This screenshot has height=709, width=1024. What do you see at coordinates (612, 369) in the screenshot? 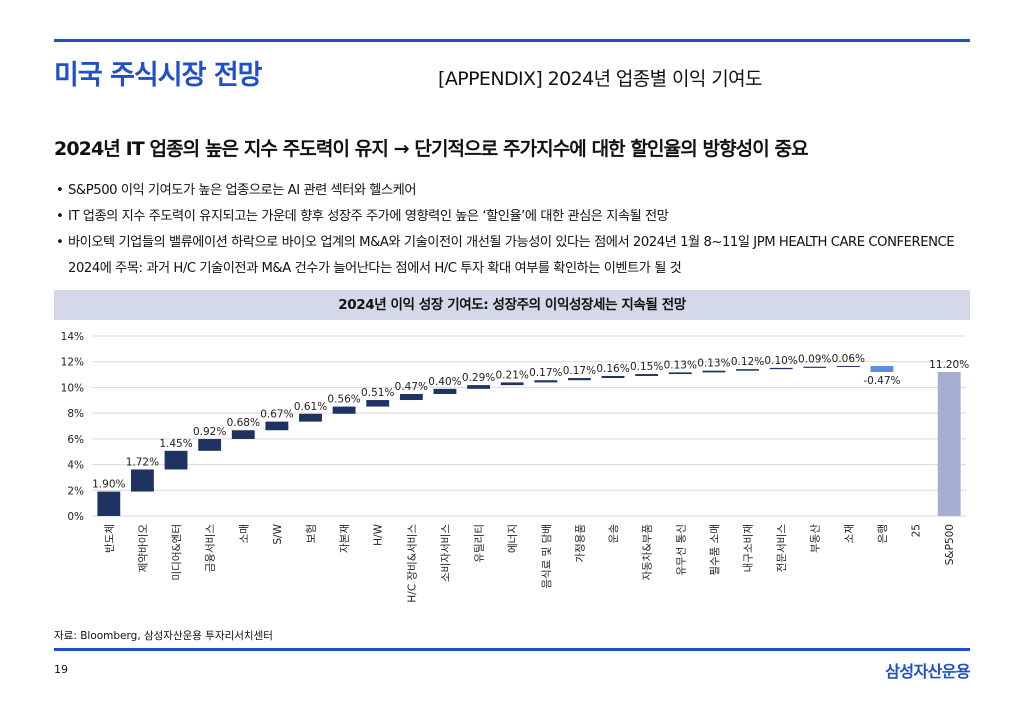
I see `data-label: 0.16%` at bounding box center [612, 369].